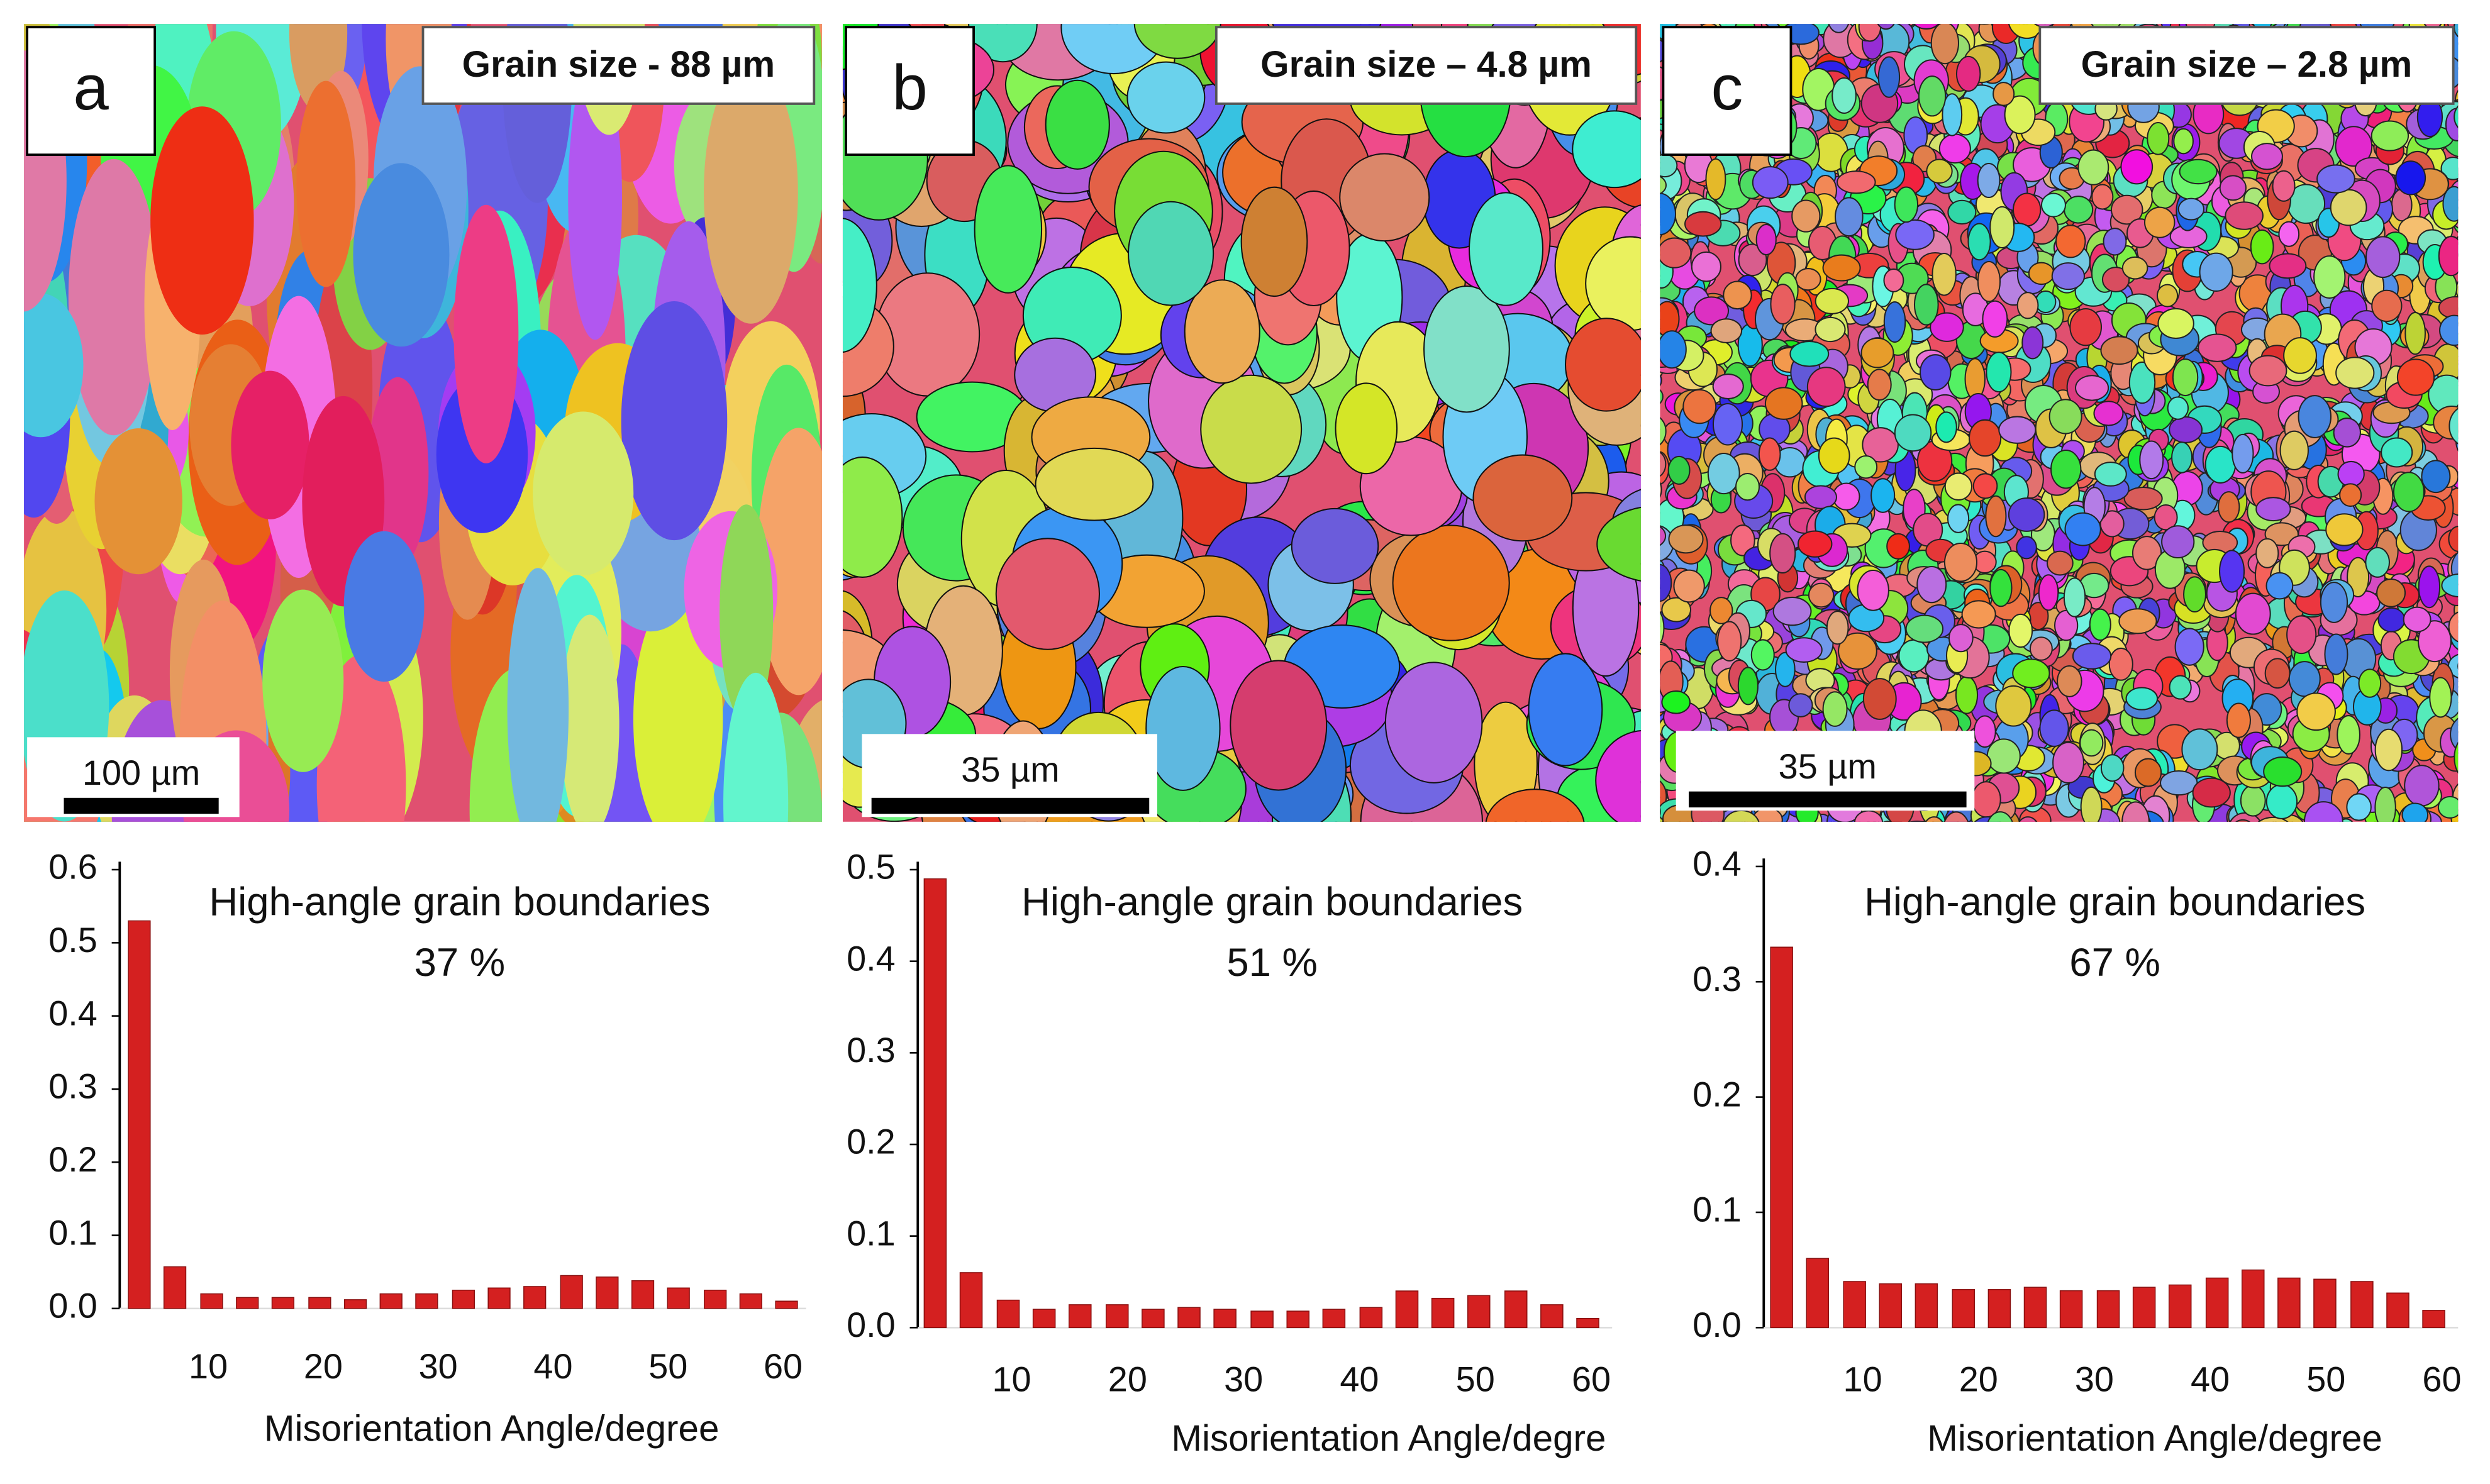 The width and height of the screenshot is (2490, 1484). What do you see at coordinates (552, 1366) in the screenshot?
I see `x-tick-label: 40` at bounding box center [552, 1366].